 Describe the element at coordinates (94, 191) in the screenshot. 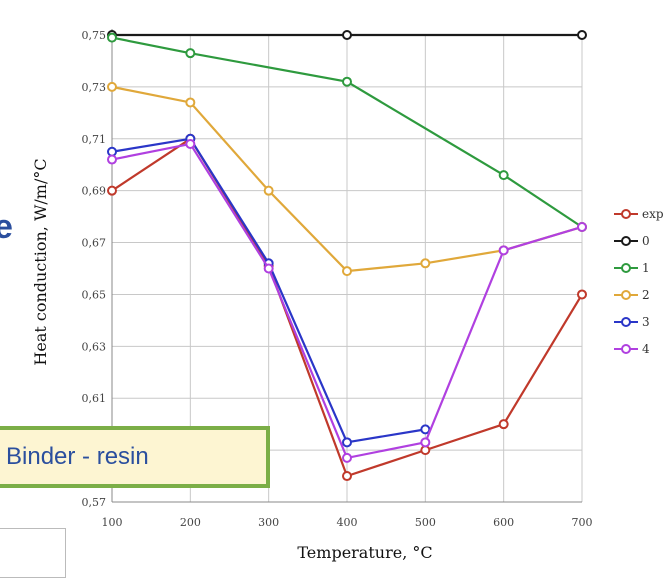

I see `y-tick-label: 0,69` at that location.